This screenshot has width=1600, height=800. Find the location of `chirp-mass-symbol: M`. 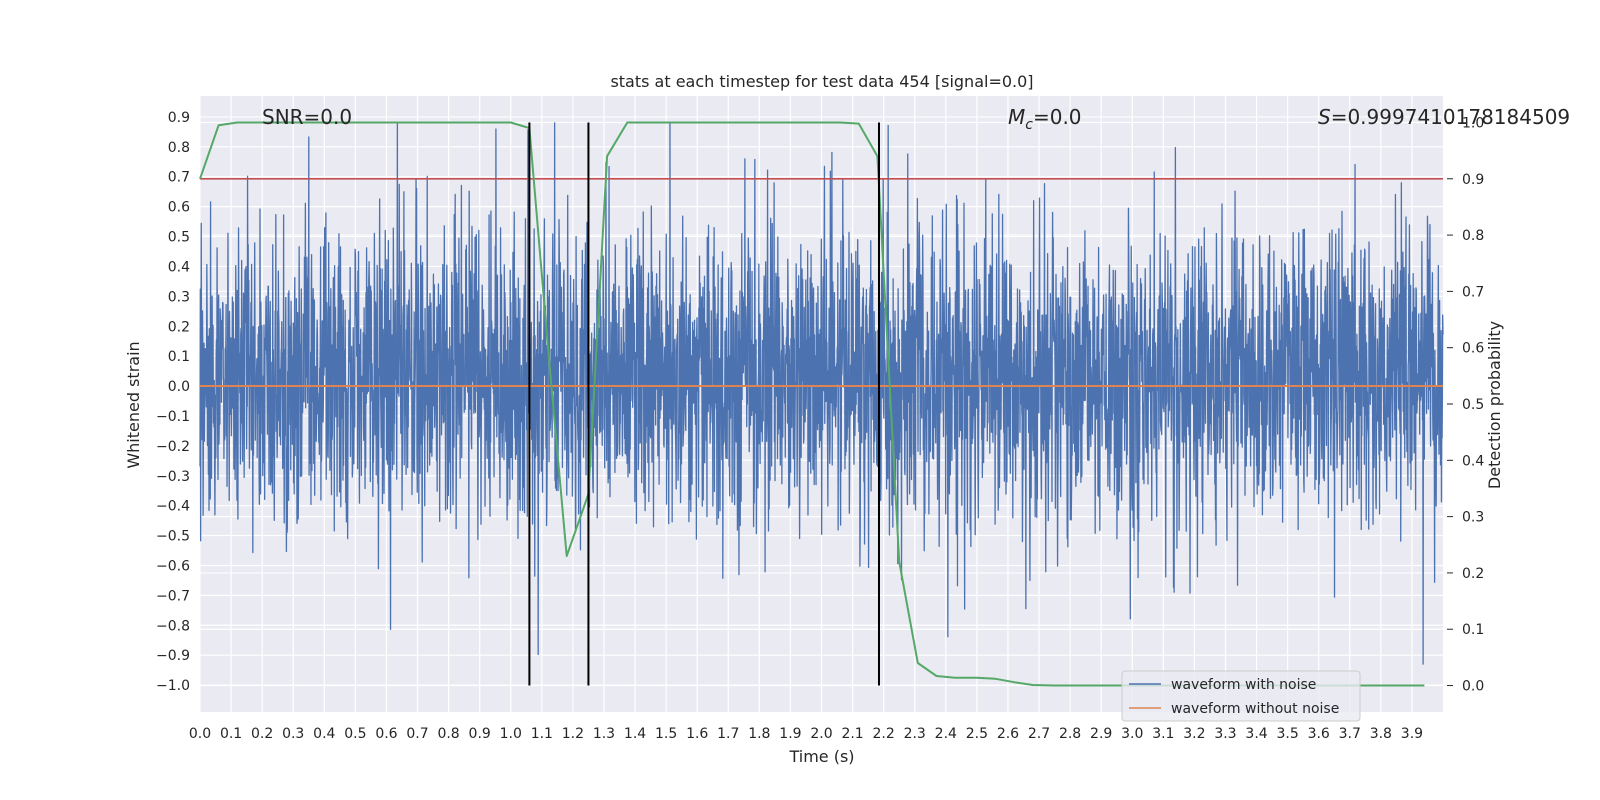

chirp-mass-symbol: M is located at coordinates (1016, 117).